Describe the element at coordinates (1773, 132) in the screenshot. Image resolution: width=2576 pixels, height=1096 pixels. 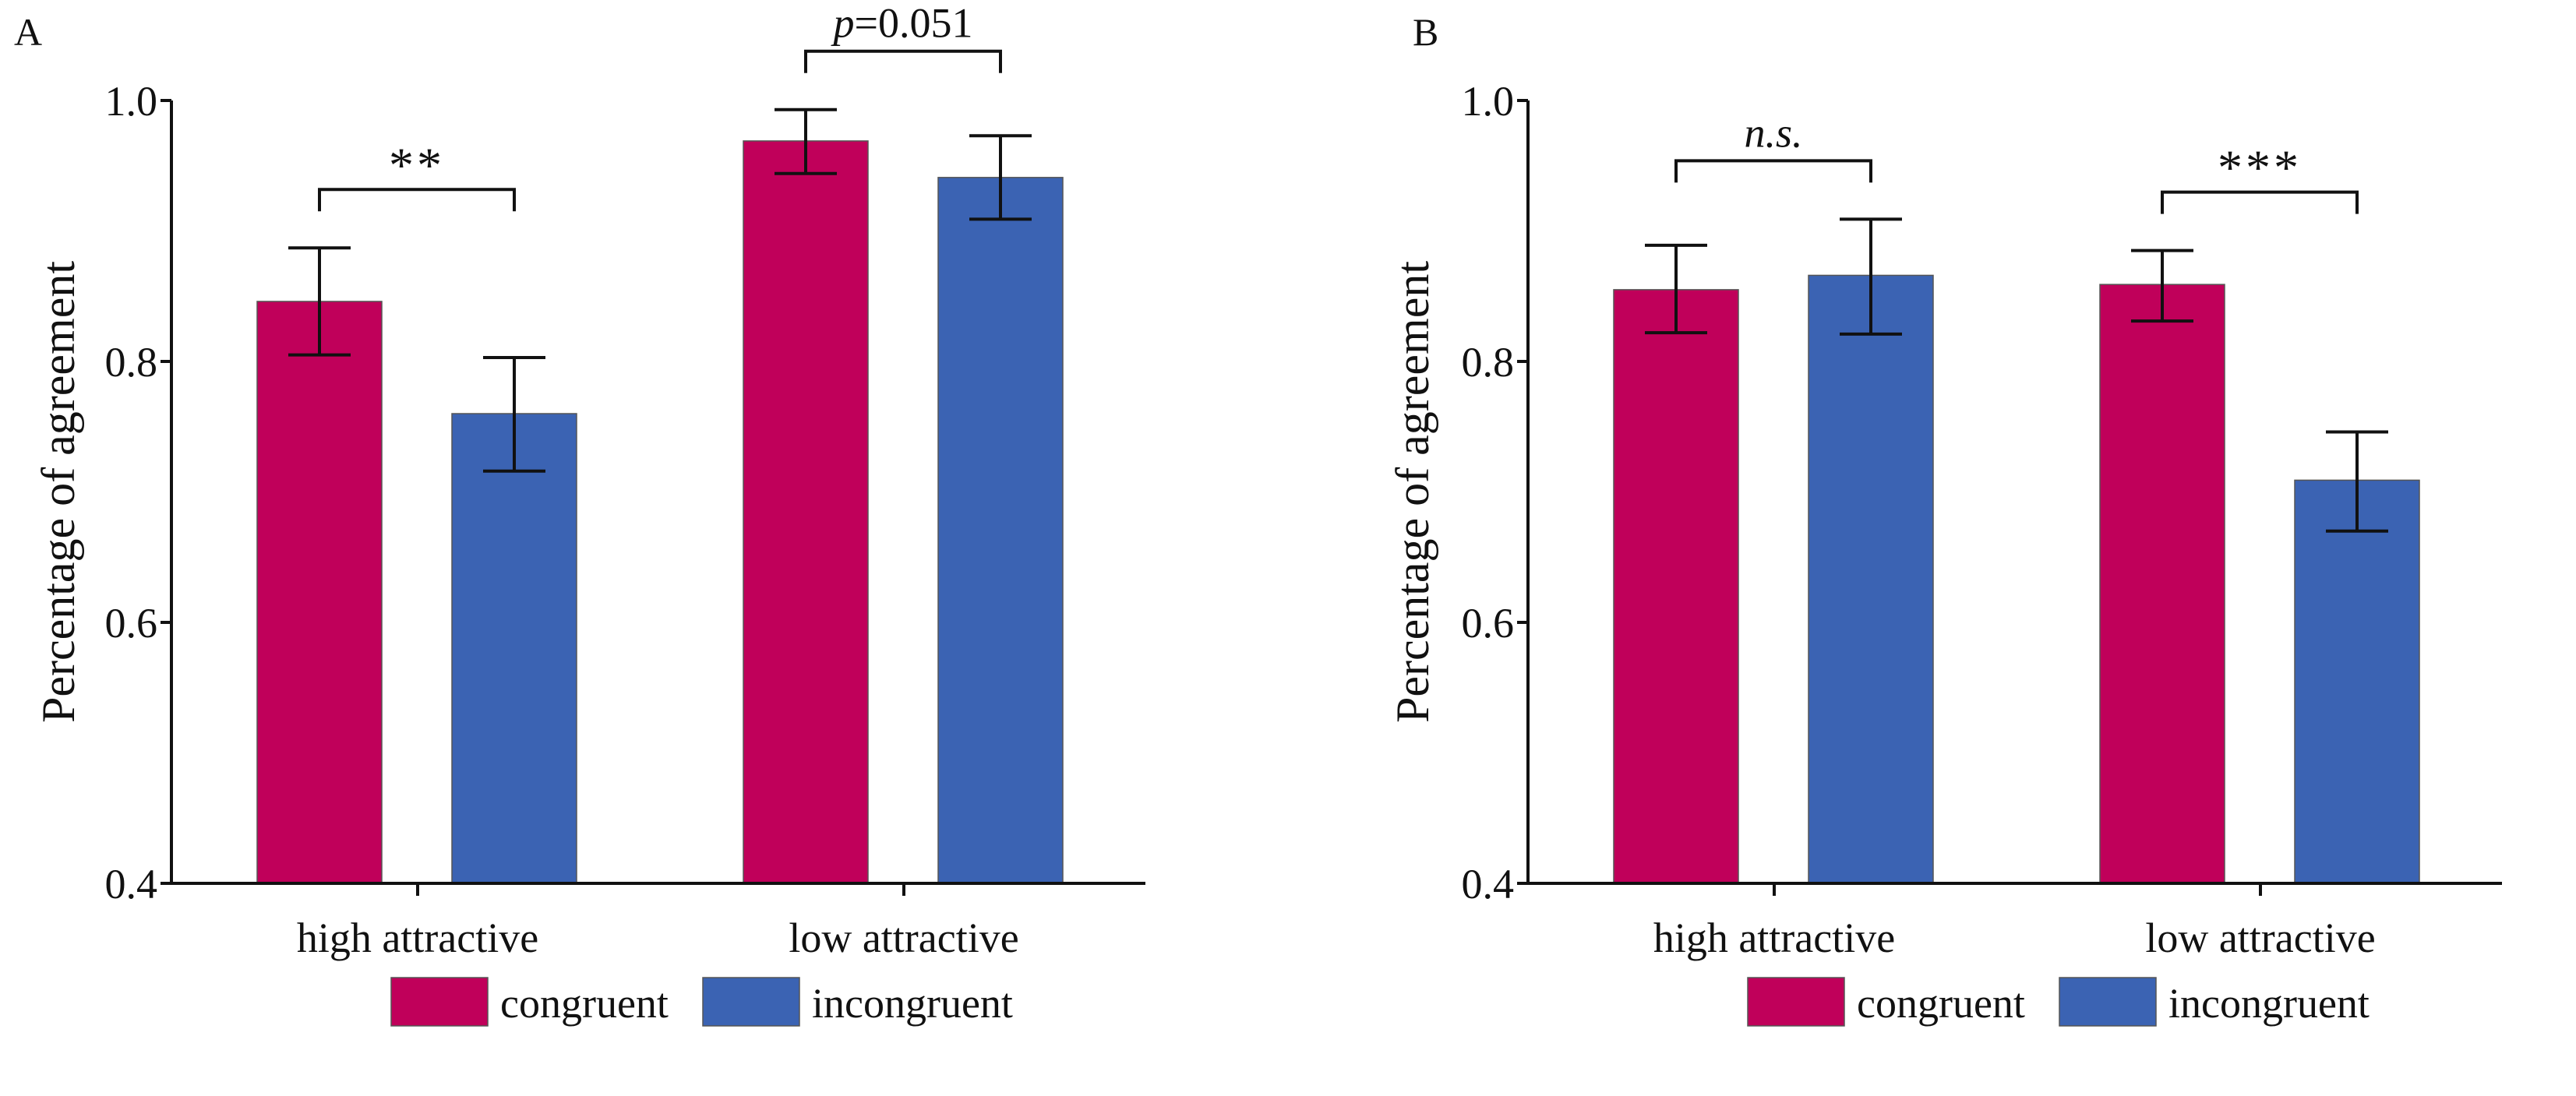
I see `significance-label: n.s.` at that location.